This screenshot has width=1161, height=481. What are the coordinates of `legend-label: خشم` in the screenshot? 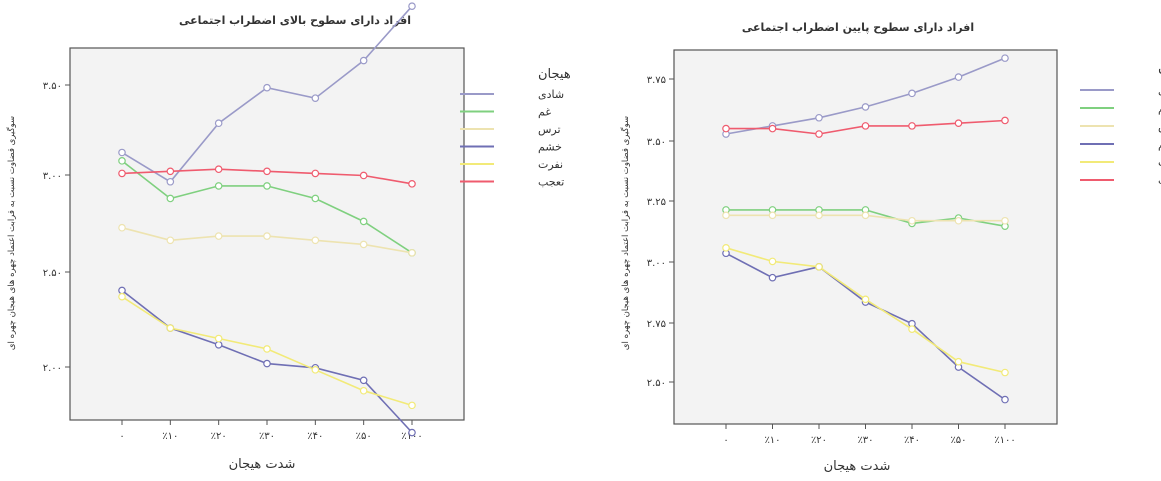 It's located at (1159, 144).